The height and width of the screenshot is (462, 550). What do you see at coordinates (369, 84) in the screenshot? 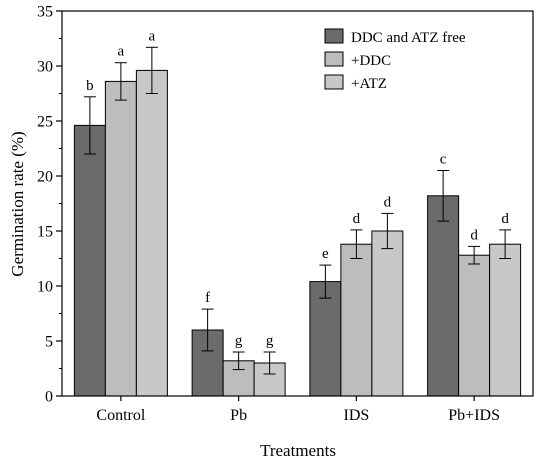
I see `legend-label-2: +ATZ` at bounding box center [369, 84].